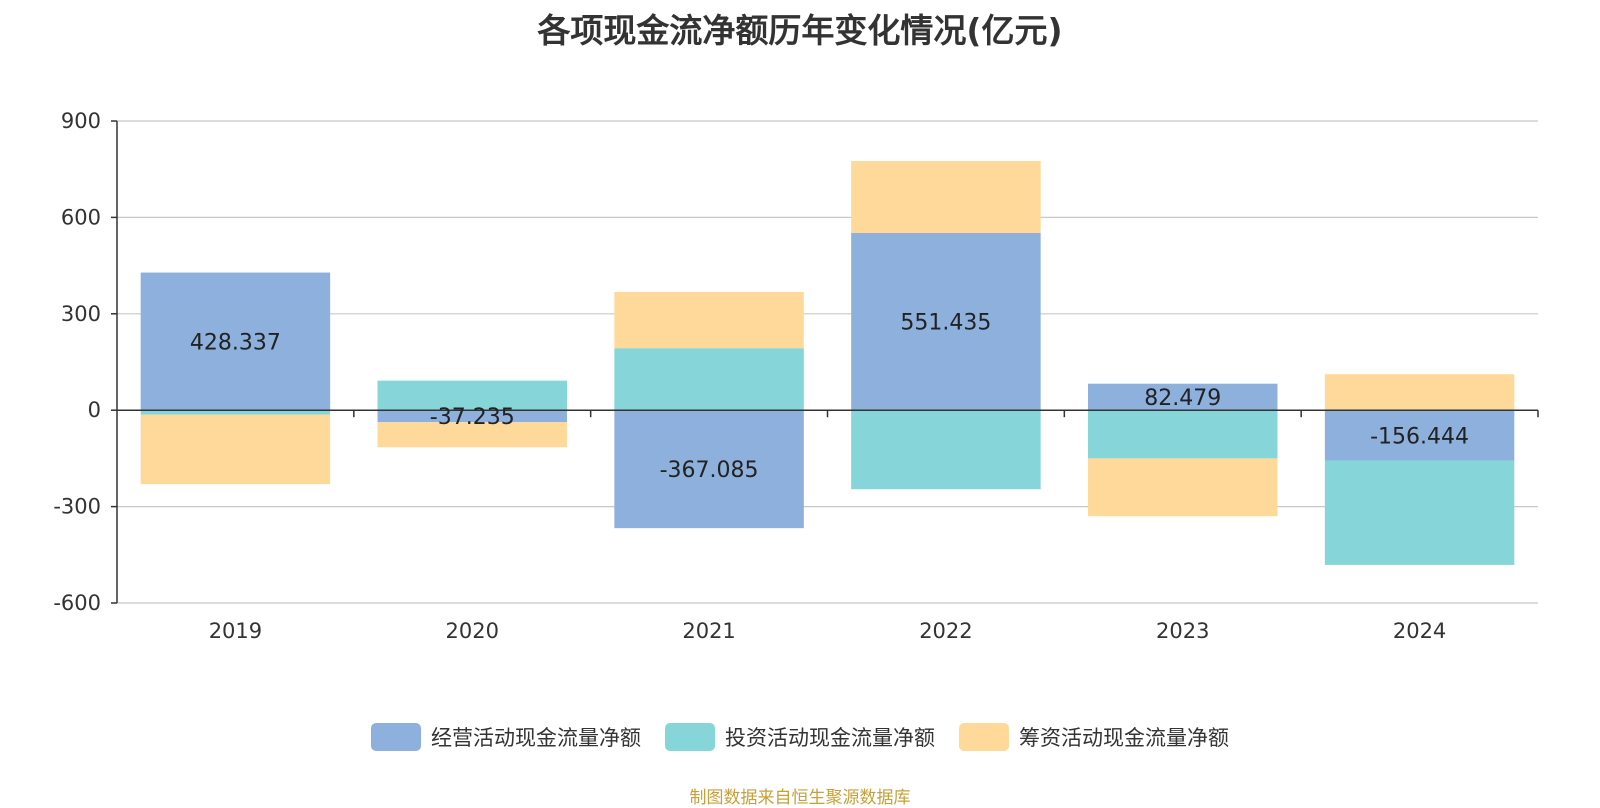 The image size is (1600, 808). What do you see at coordinates (1183, 434) in the screenshot?
I see `bar-investing-2023` at bounding box center [1183, 434].